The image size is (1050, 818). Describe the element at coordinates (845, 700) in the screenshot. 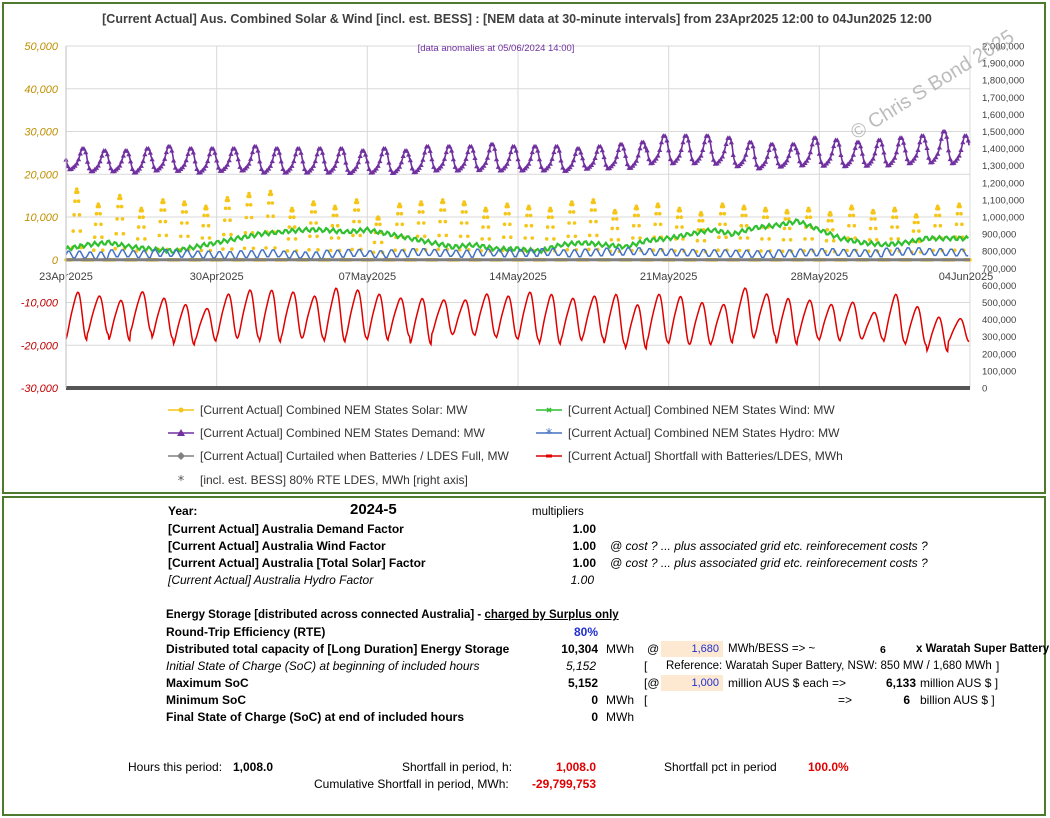

I see `arrow: =>` at that location.